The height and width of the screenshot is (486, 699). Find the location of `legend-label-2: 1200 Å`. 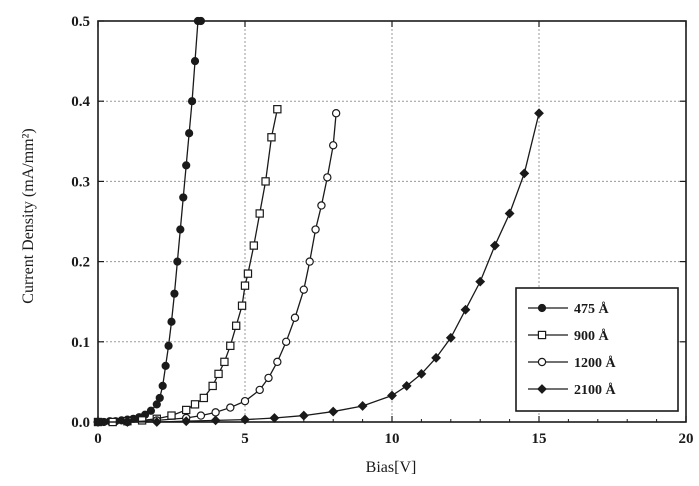

legend-label-2: 1200 Å is located at coordinates (595, 363).